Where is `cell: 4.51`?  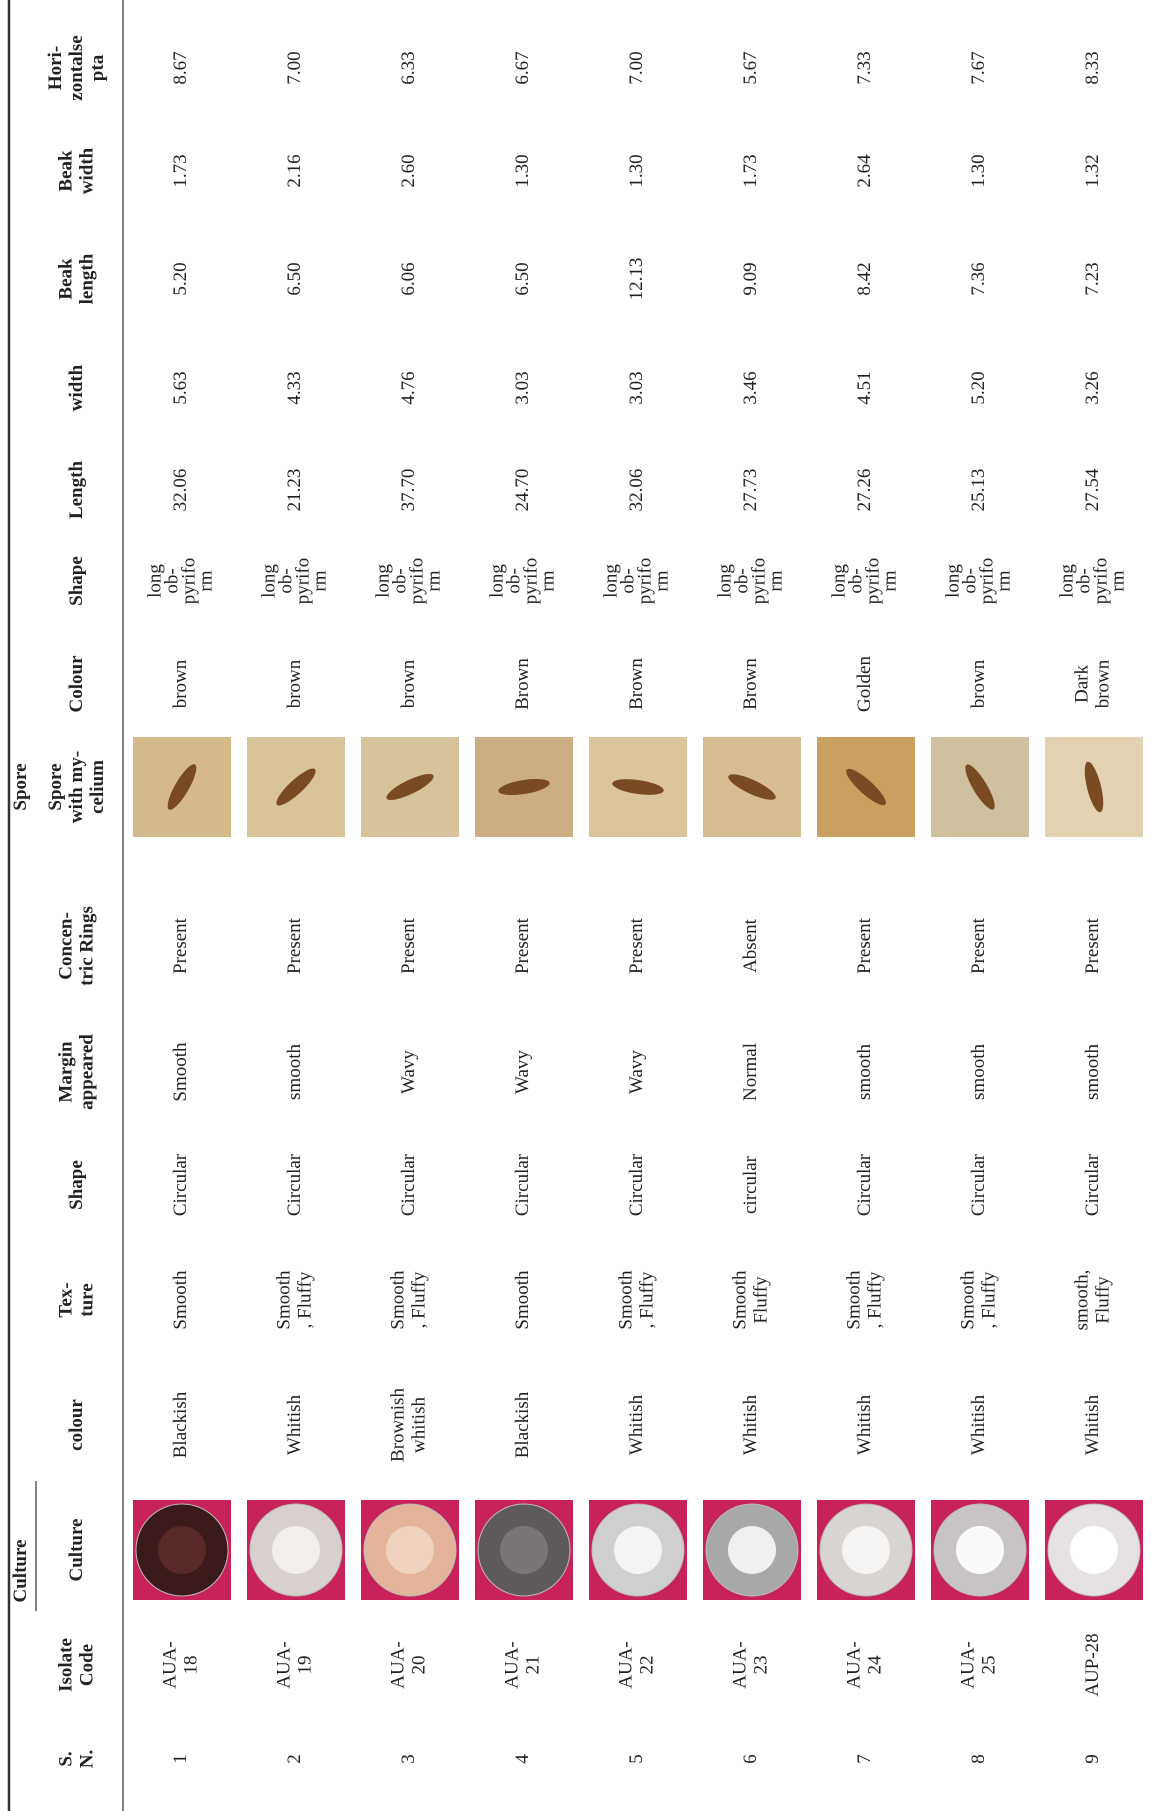
cell: 4.51 is located at coordinates (864, 387).